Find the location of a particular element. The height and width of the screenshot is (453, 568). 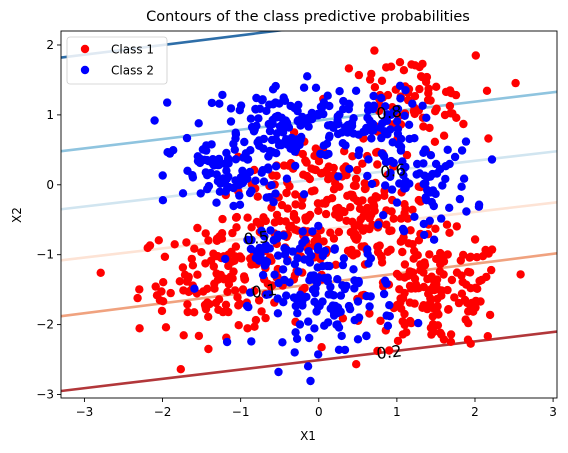

contour-label: 0.5 is located at coordinates (256, 238).